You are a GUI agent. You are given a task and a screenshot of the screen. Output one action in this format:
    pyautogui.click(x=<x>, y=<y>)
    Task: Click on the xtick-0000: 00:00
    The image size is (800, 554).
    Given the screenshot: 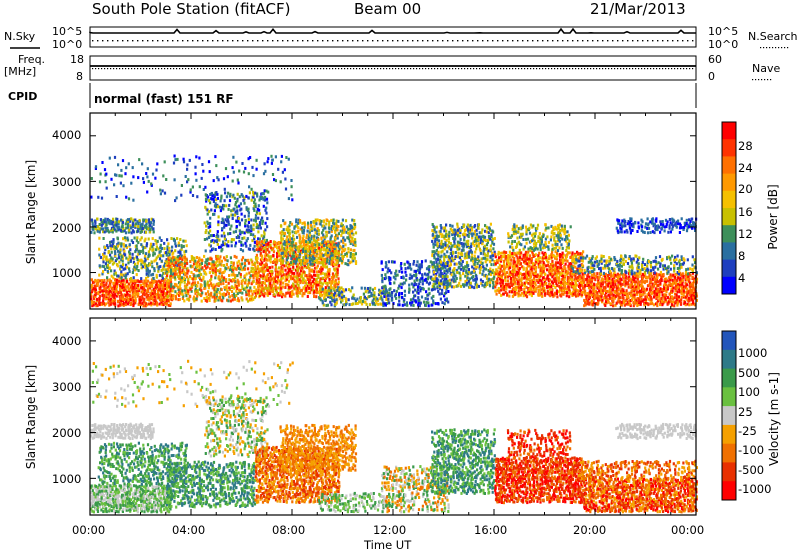 What is the action you would take?
    pyautogui.click(x=89, y=530)
    